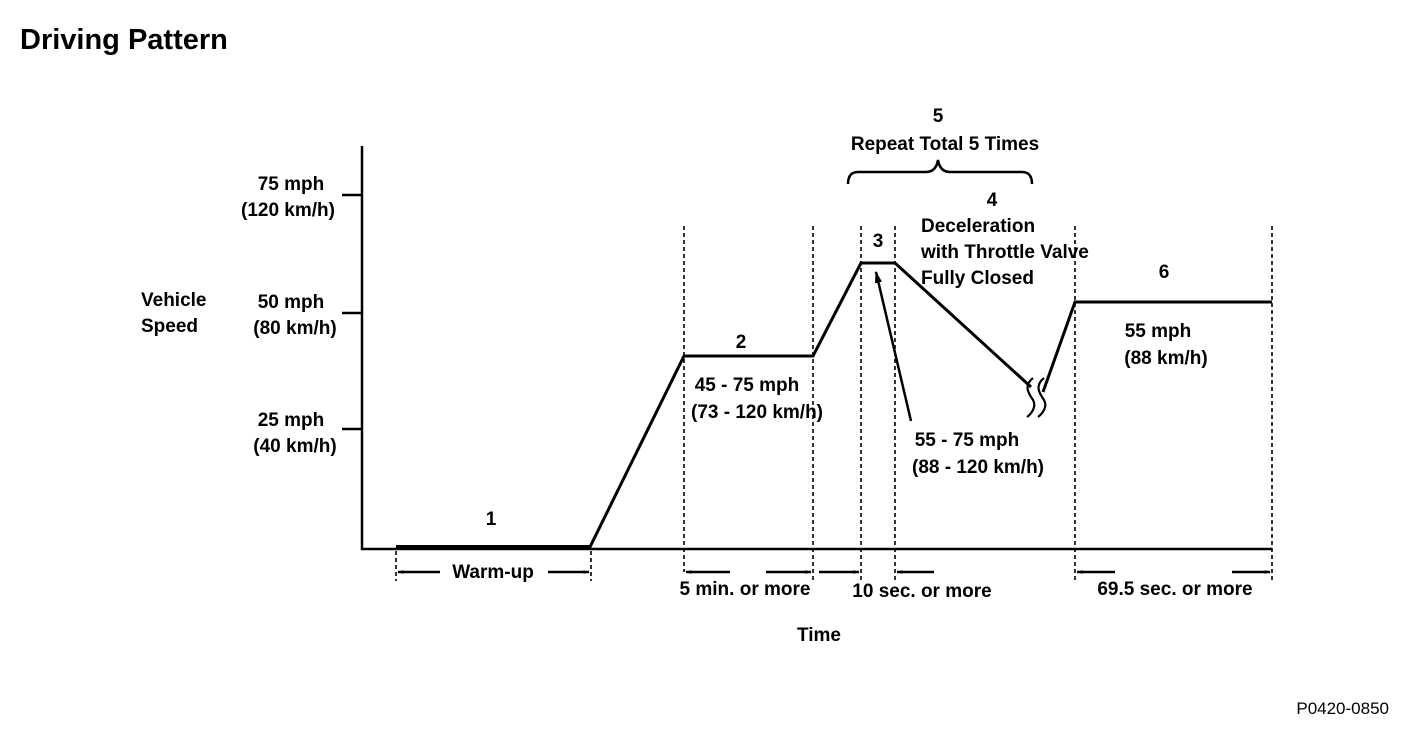  I want to click on step-2-duration: 5 min. or more, so click(745, 589).